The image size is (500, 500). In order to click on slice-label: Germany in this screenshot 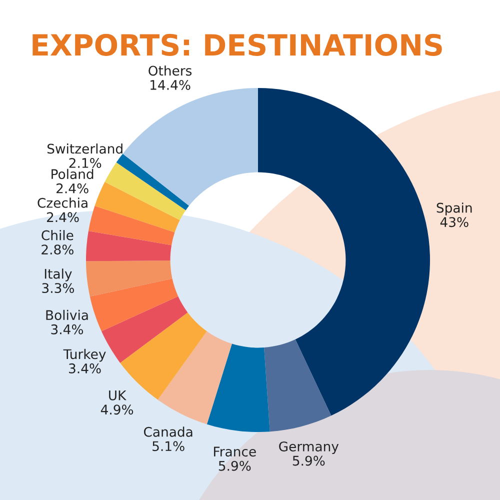, I will do `click(309, 447)`.